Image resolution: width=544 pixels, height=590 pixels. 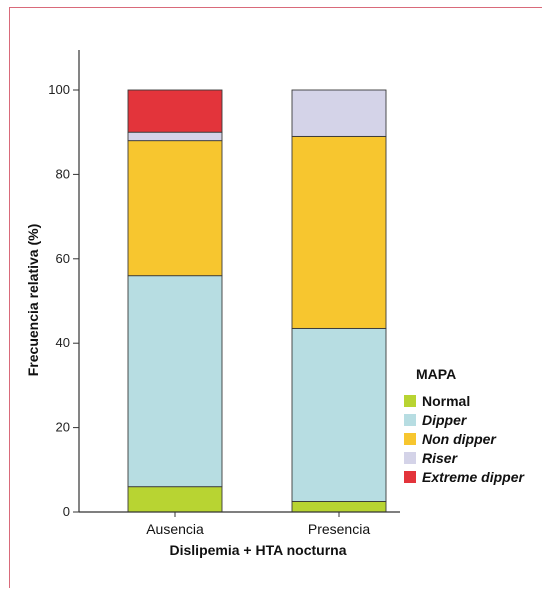 What do you see at coordinates (459, 439) in the screenshot?
I see `legend-label: Non dipper` at bounding box center [459, 439].